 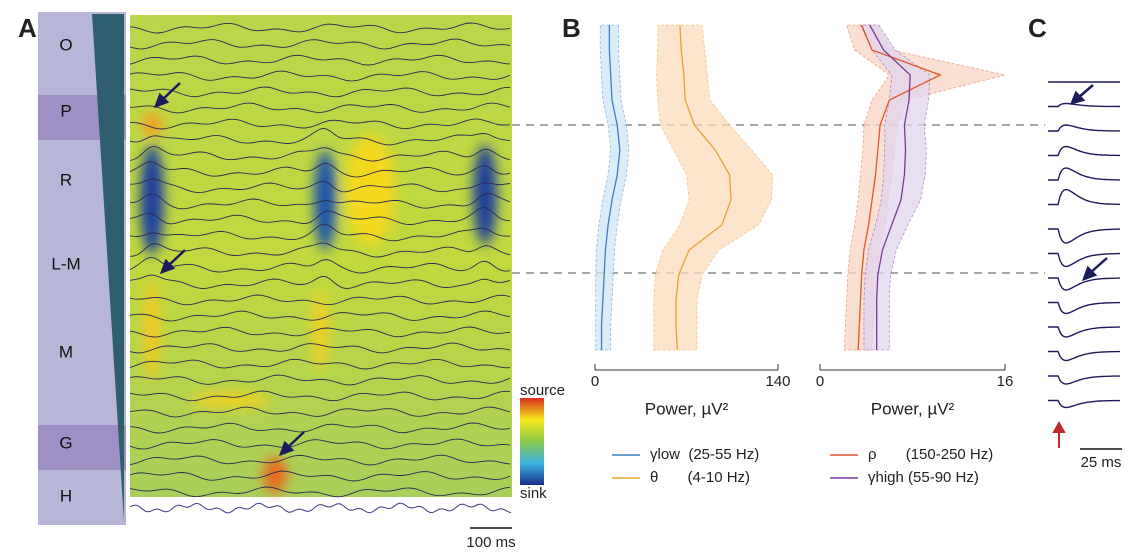 I want to click on x-tick-label: 16, so click(x=1005, y=381).